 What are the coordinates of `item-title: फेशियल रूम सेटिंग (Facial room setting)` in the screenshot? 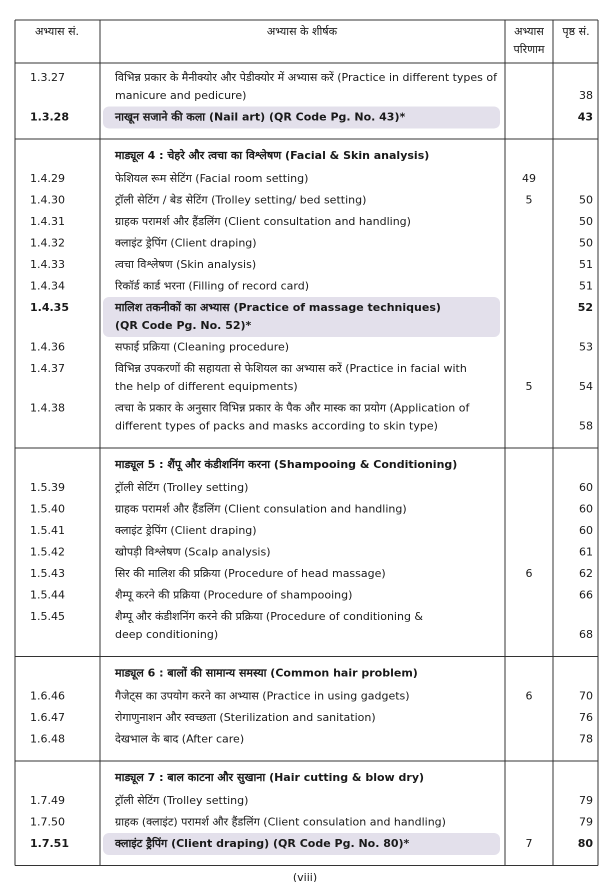 It's located at (211, 178).